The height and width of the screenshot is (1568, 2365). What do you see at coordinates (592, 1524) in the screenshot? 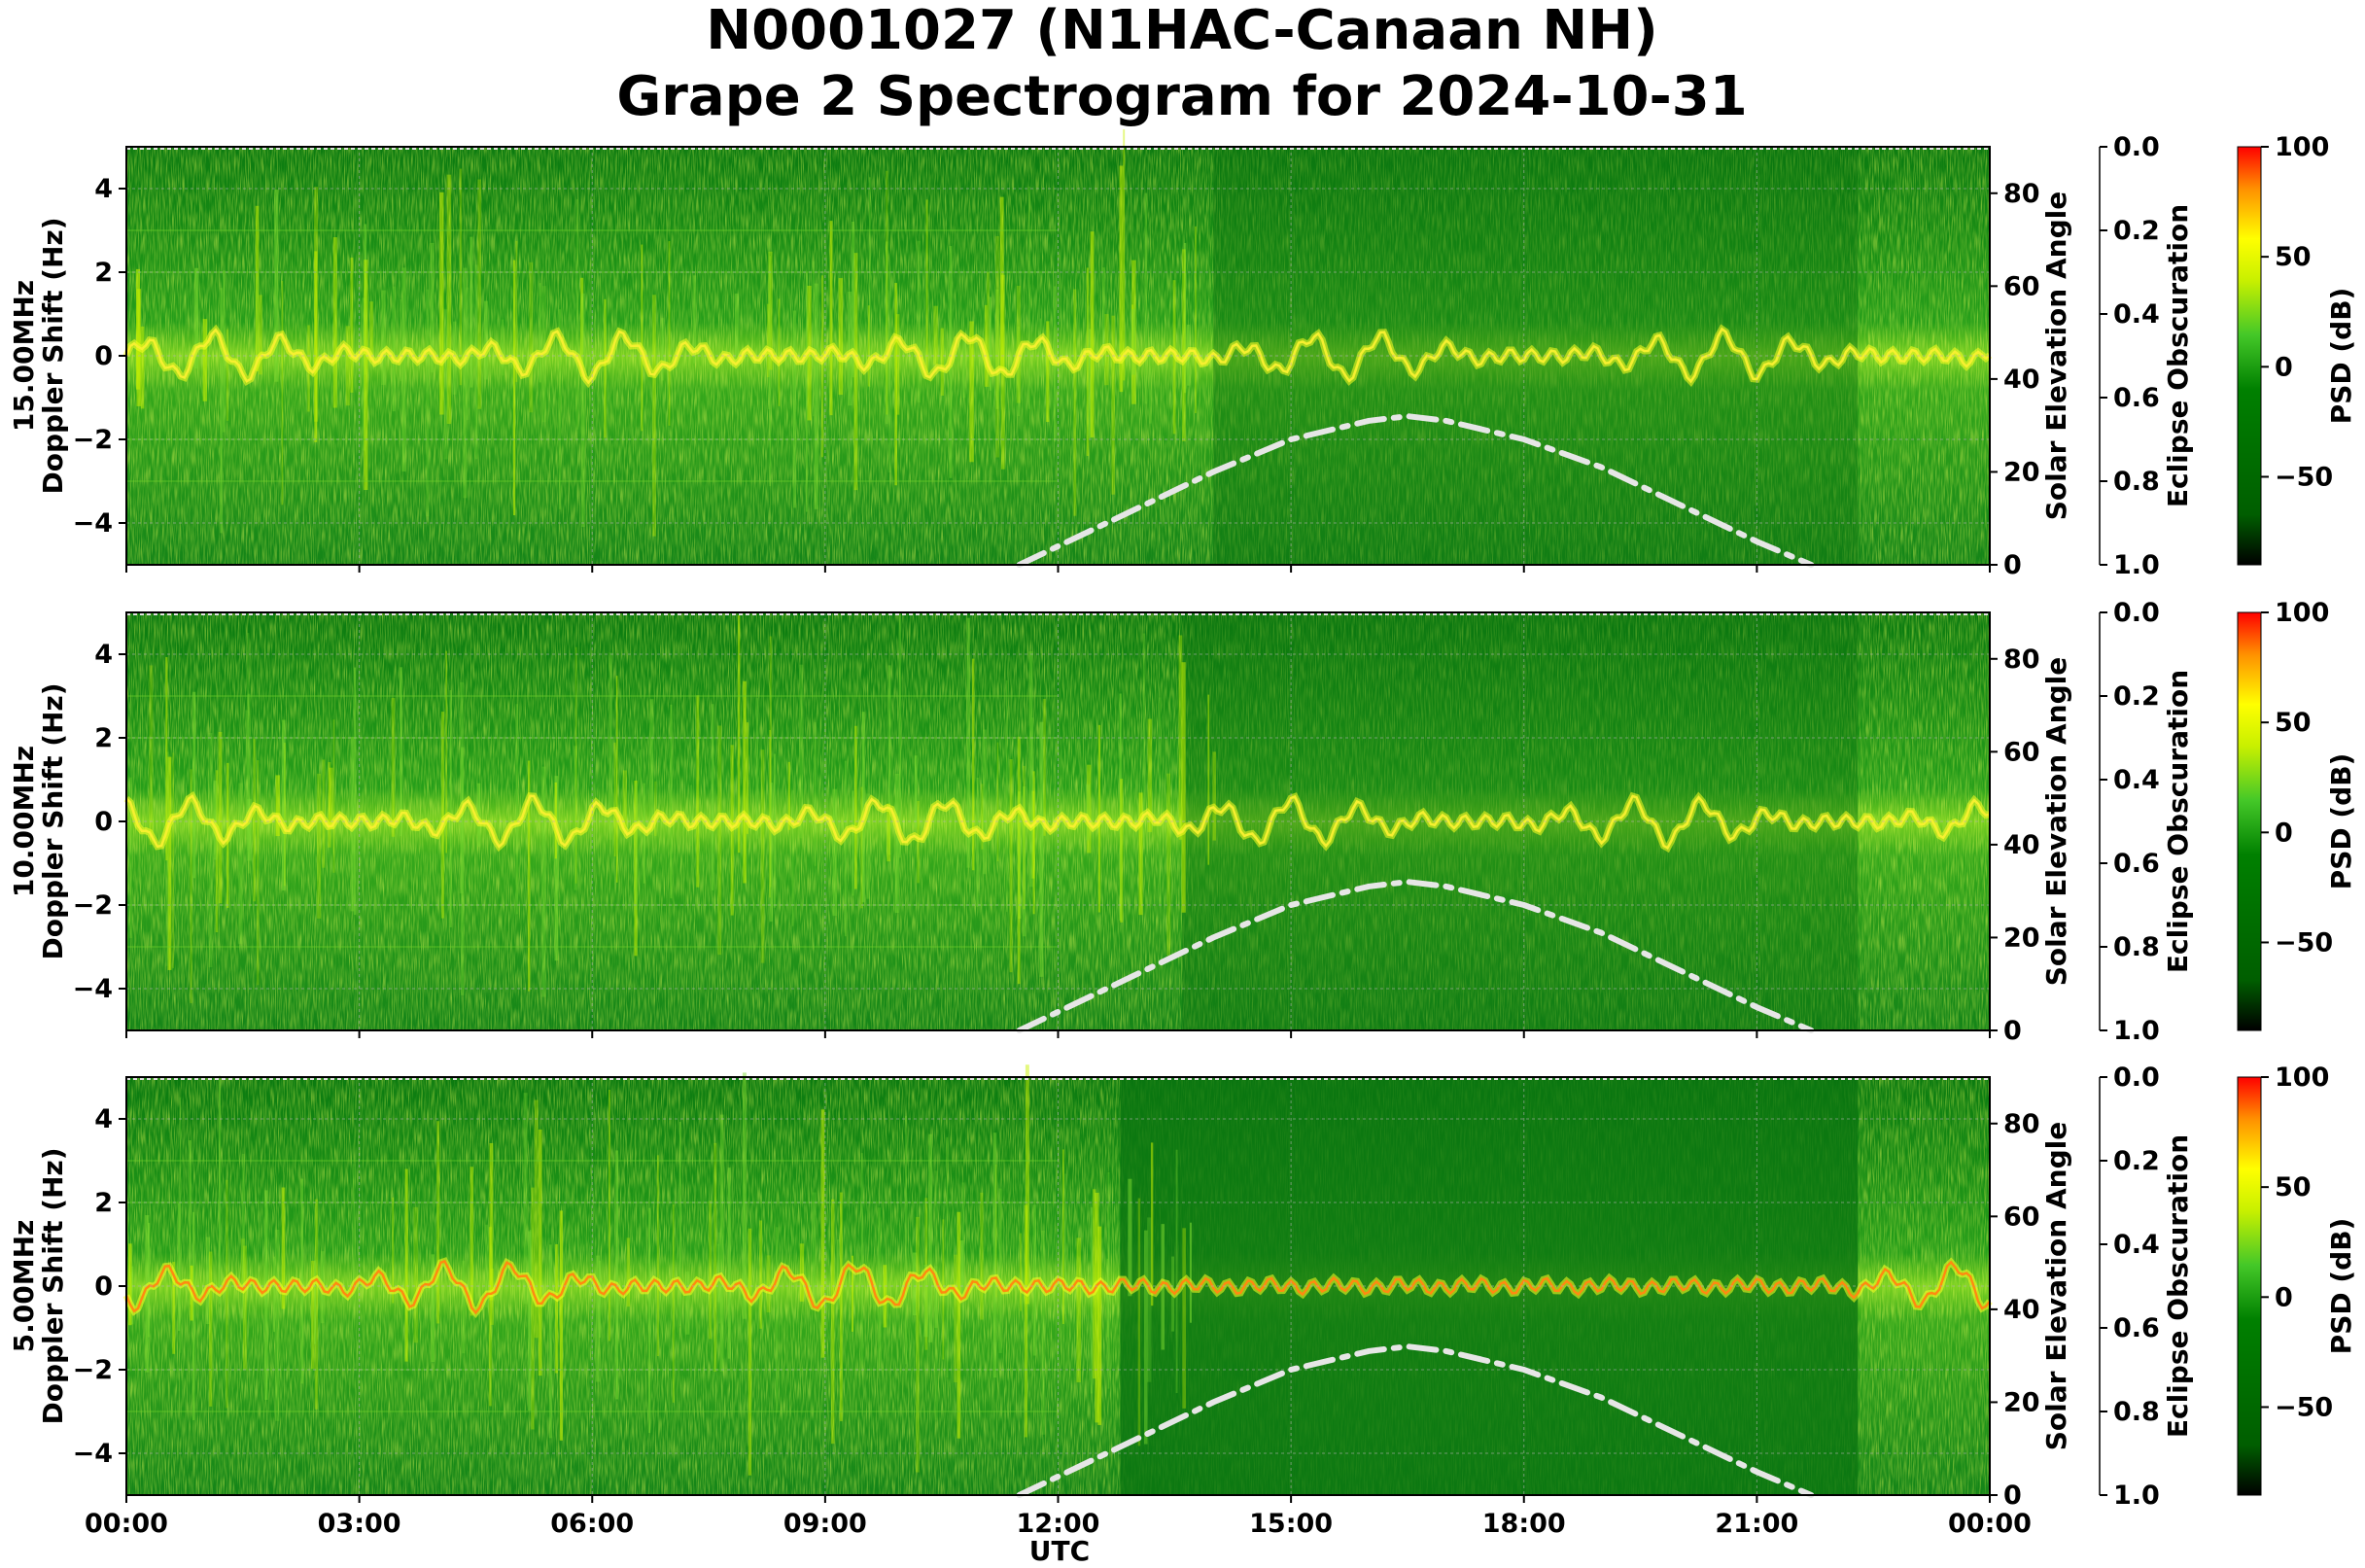
I see `x-tick-label: 06:00` at bounding box center [592, 1524].